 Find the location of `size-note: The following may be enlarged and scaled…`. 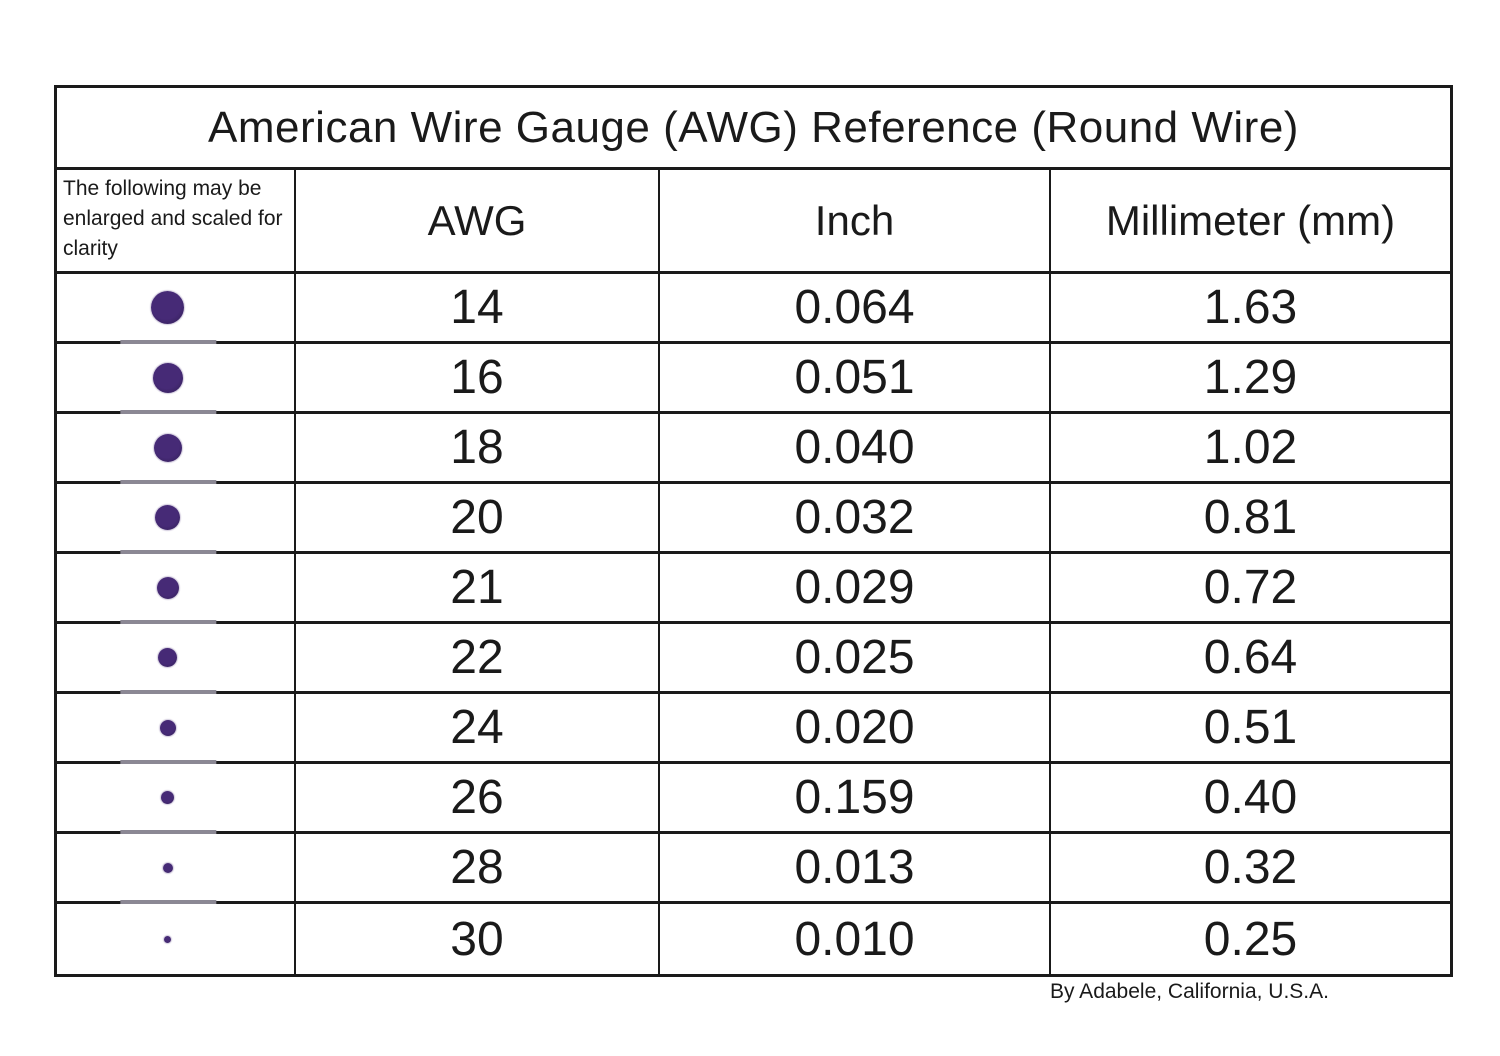

size-note: The following may be enlarged and scaled… is located at coordinates (176, 222).